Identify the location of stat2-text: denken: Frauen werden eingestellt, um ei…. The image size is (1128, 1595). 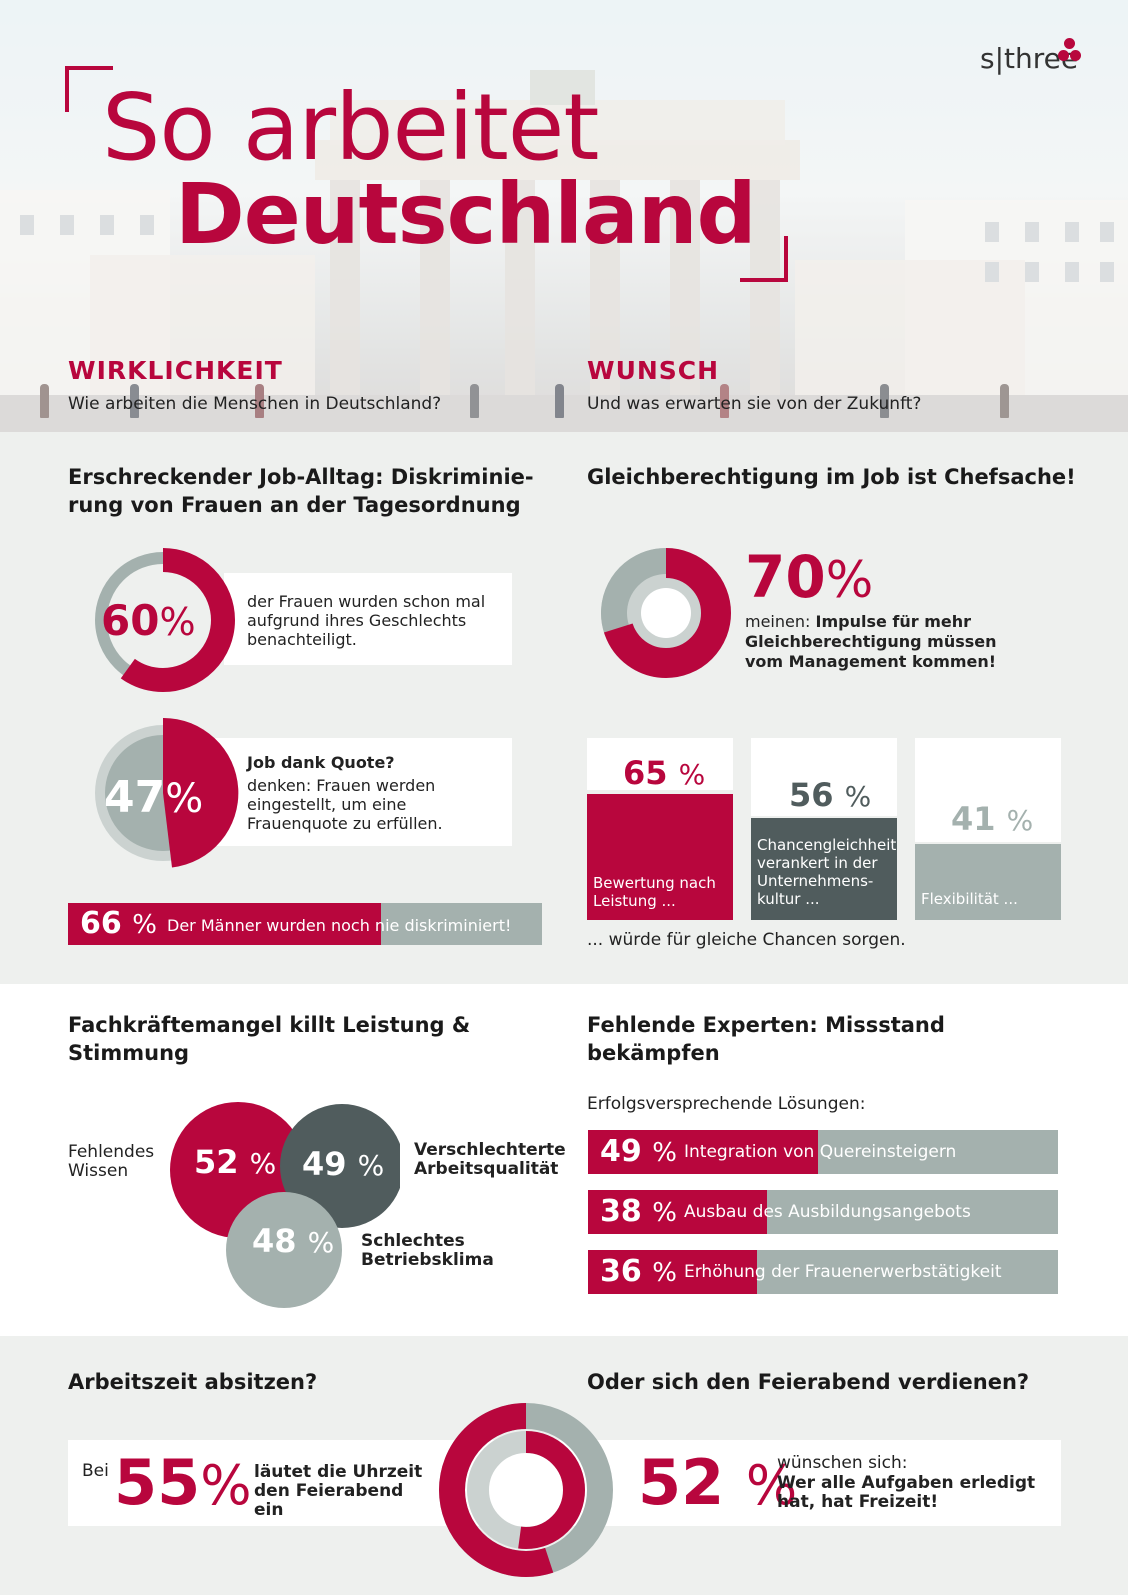
(345, 804).